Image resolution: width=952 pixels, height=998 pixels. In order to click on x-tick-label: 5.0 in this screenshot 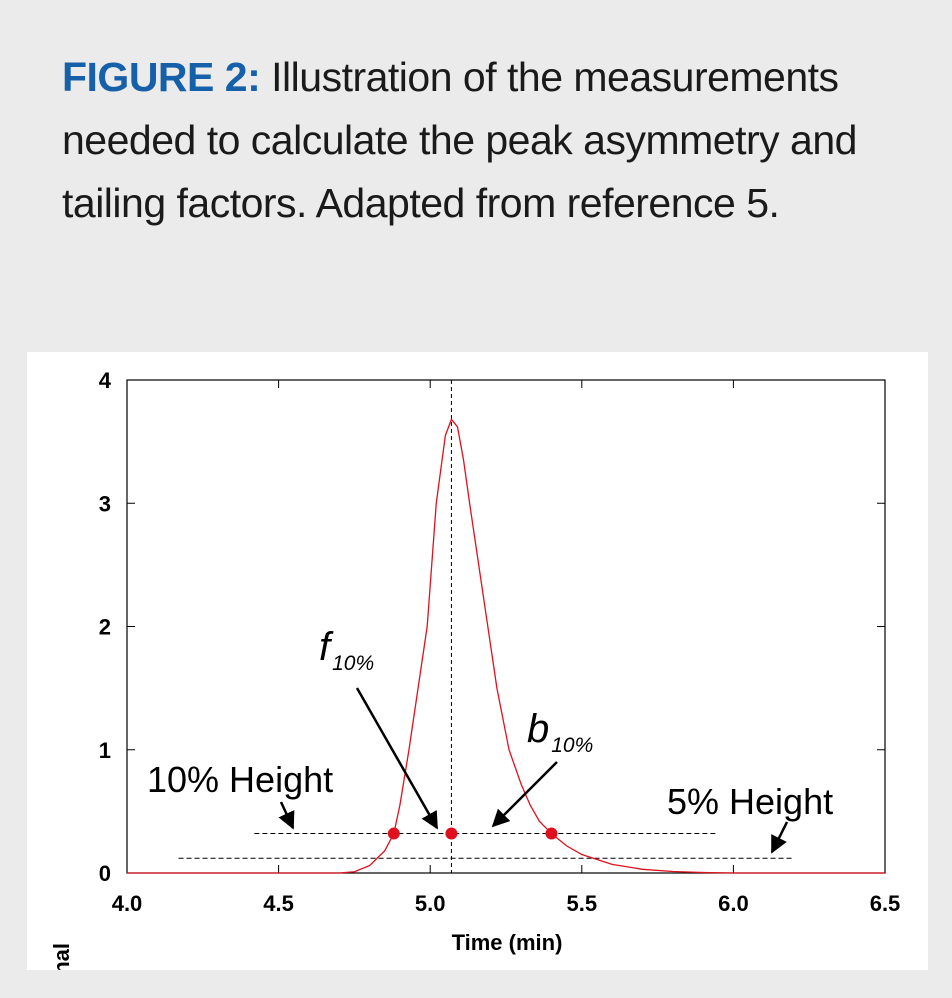, I will do `click(430, 903)`.